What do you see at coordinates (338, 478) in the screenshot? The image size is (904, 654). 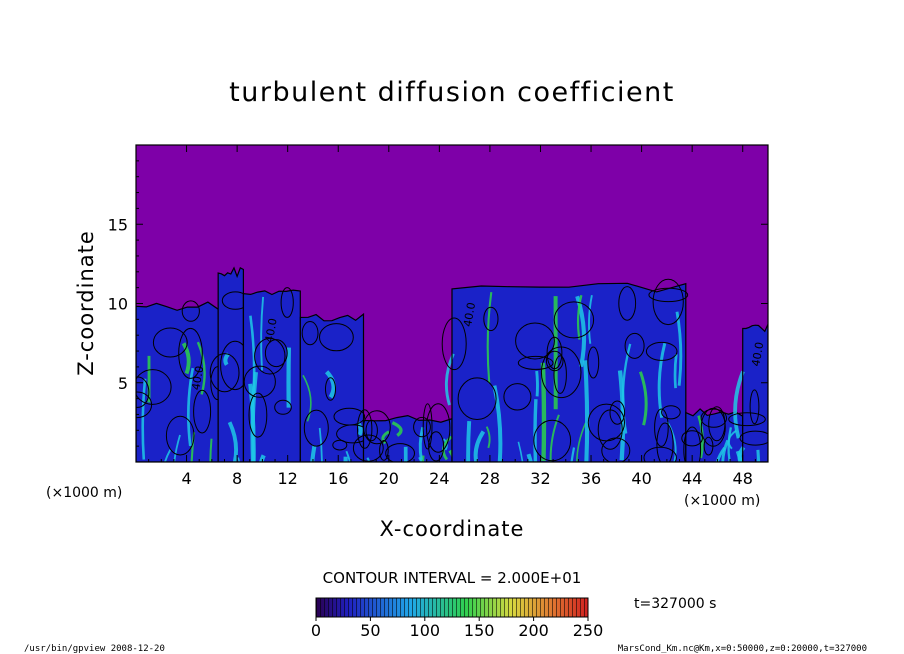 I see `x-tick-label: 16` at bounding box center [338, 478].